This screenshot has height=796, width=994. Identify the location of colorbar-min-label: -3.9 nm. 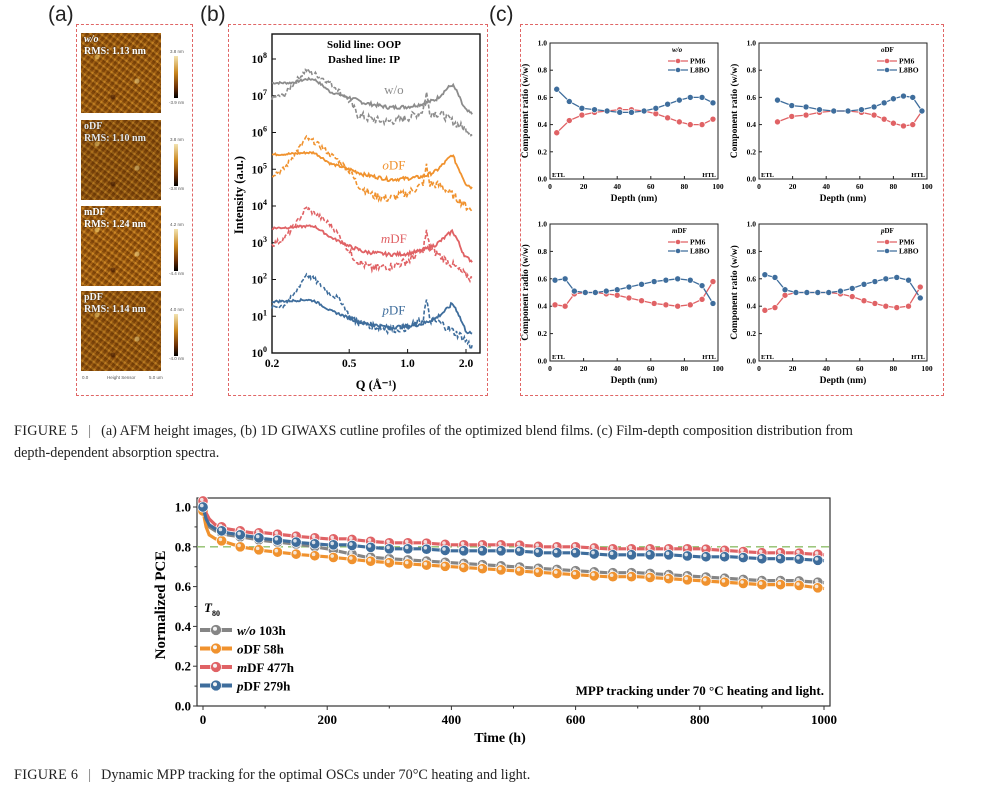
(177, 102).